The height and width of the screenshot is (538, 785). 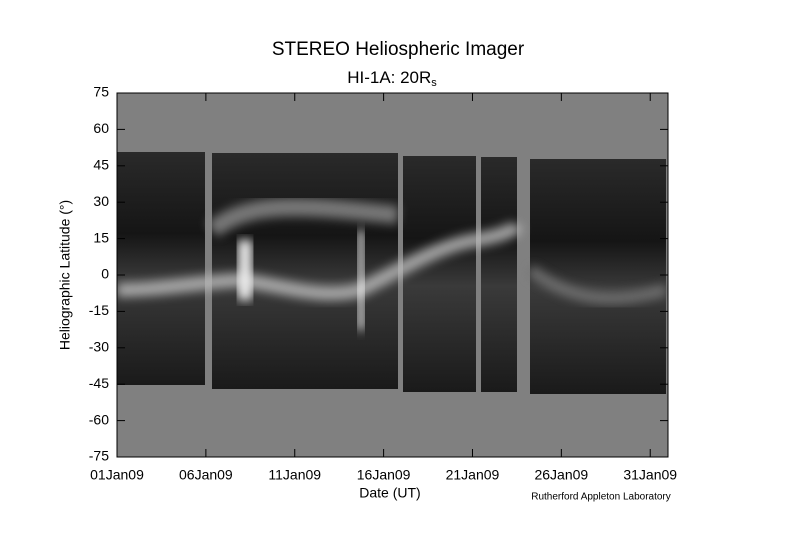 I want to click on y-axis-label: Heliographic Latitude (°), so click(x=65, y=275).